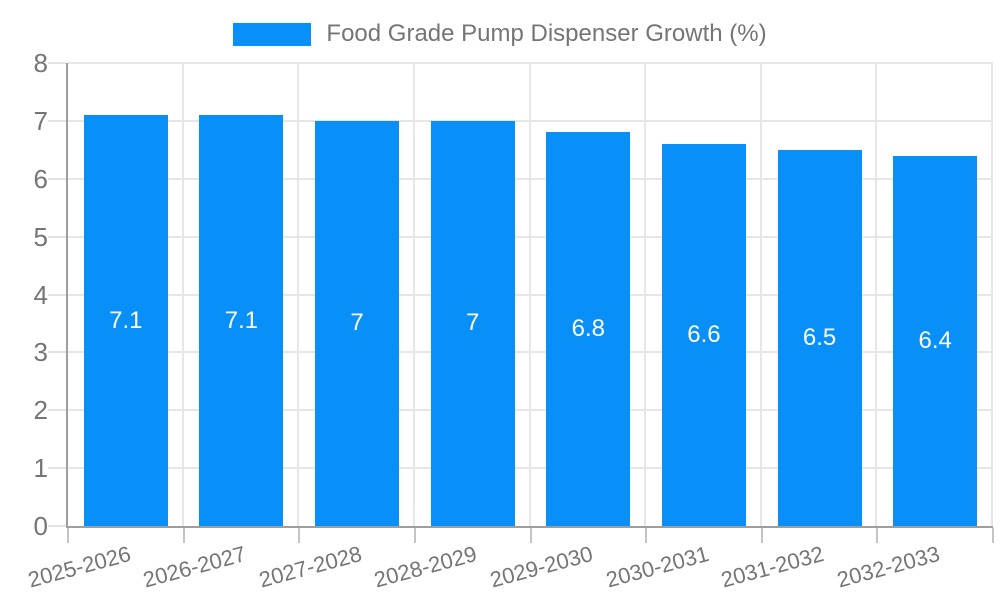 The width and height of the screenshot is (1000, 600). I want to click on y-axis-tick-label: 2, so click(40, 410).